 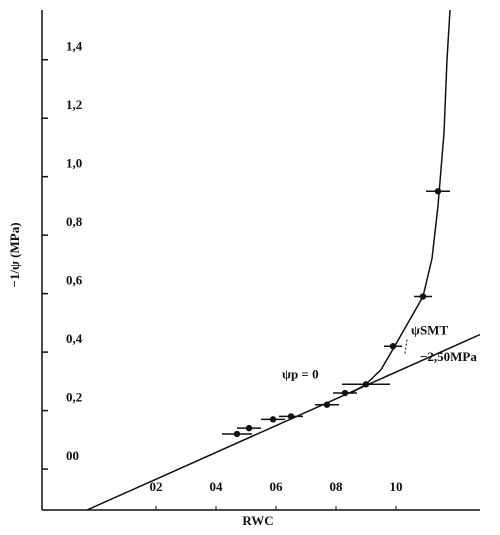 What do you see at coordinates (74, 163) in the screenshot?
I see `y-tick-label: 1,0` at bounding box center [74, 163].